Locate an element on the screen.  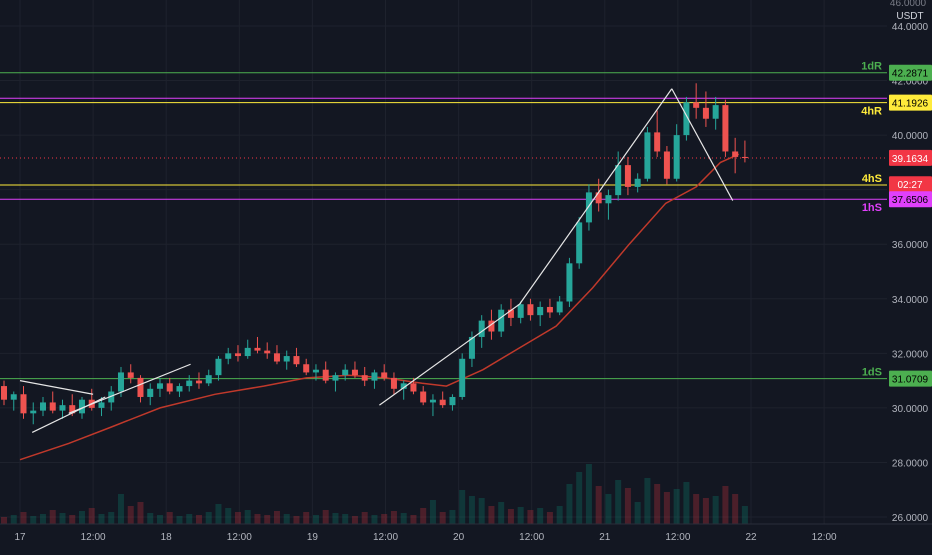
1hS-price: 37.6506 is located at coordinates (910, 200).